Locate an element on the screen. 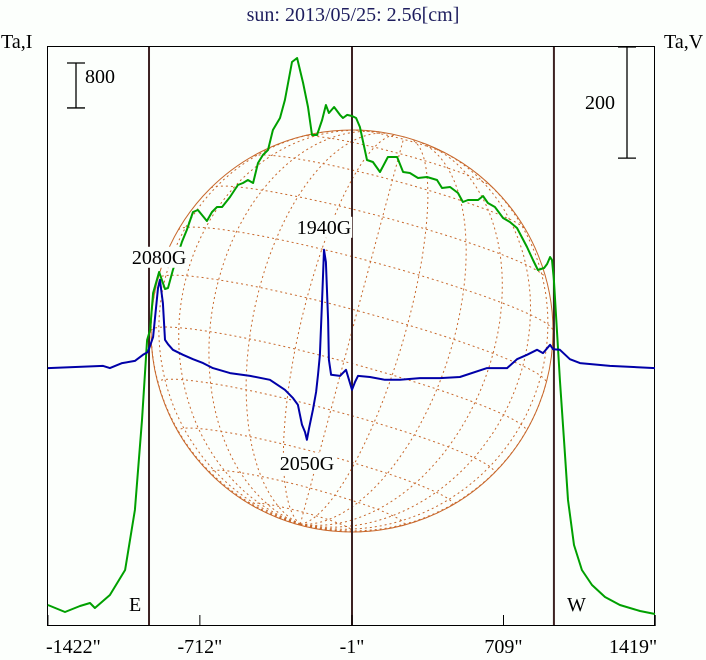 The width and height of the screenshot is (706, 660). x-tick-label: -712" is located at coordinates (199, 647).